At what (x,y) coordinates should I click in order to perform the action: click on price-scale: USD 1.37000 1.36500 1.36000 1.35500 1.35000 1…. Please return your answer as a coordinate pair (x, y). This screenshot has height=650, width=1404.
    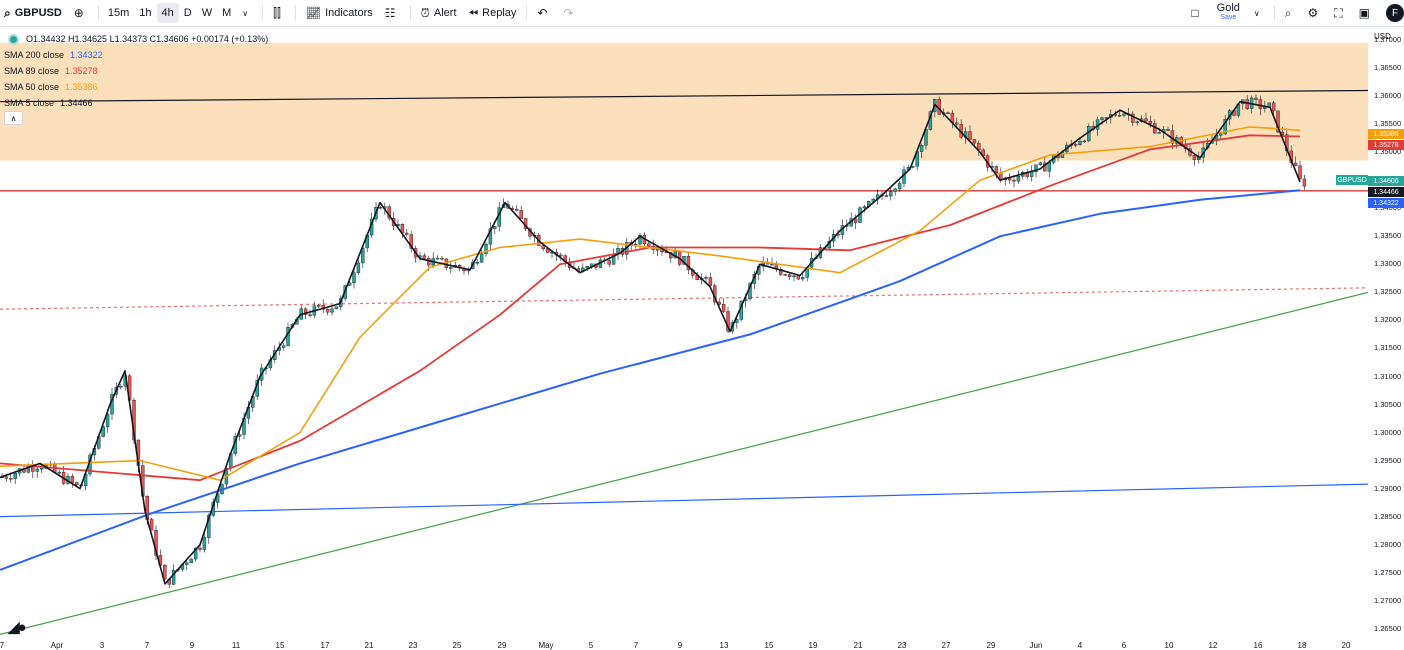
    Looking at the image, I should click on (1386, 333).